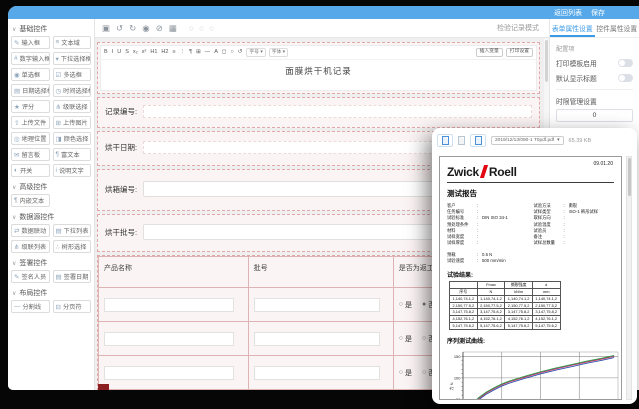 This screenshot has width=639, height=409. What do you see at coordinates (202, 27) in the screenshot?
I see `ghost-icon-2: ○` at bounding box center [202, 27].